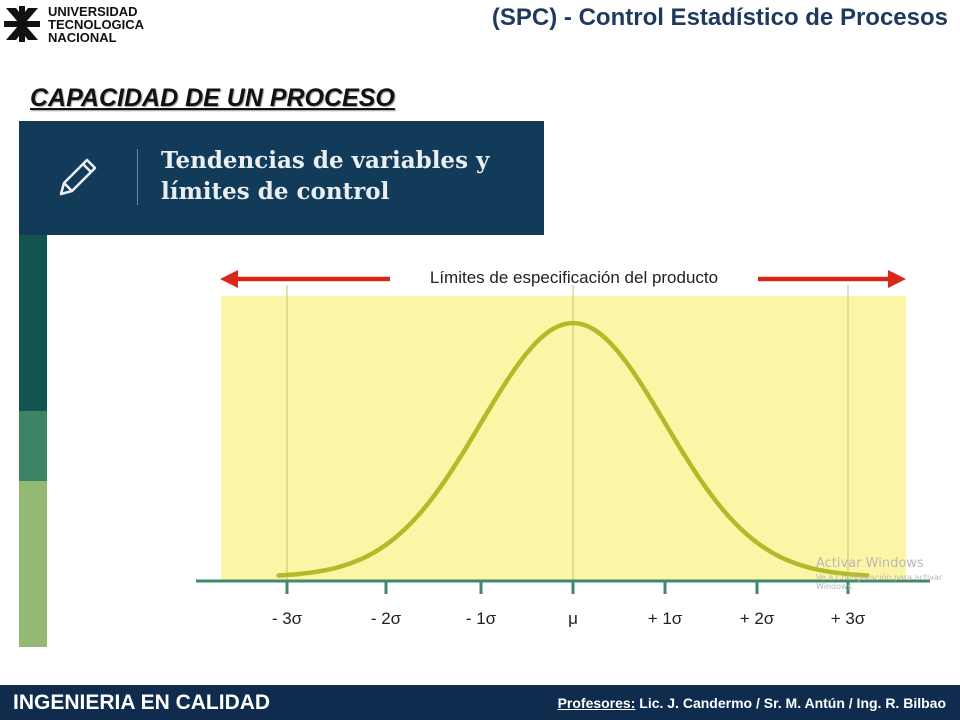  What do you see at coordinates (93, 11) in the screenshot?
I see `logo-line-1: UNIVERSIDAD` at bounding box center [93, 11].